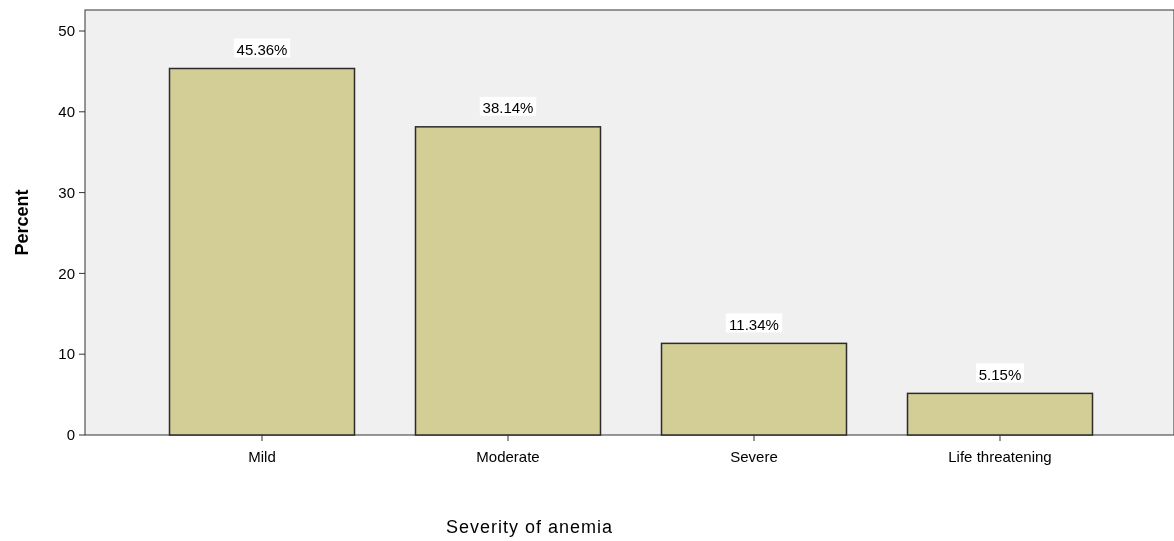  What do you see at coordinates (508, 108) in the screenshot?
I see `data-label: 38.14%` at bounding box center [508, 108].